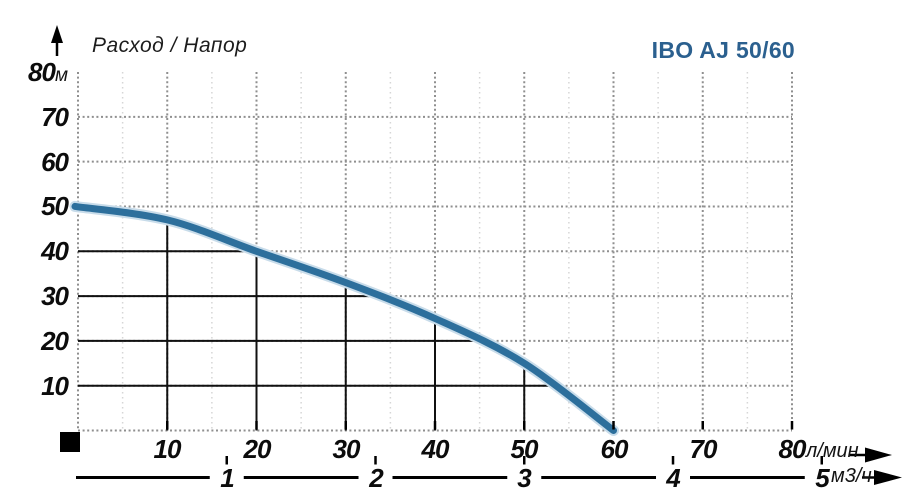 The image size is (915, 501). What do you see at coordinates (257, 449) in the screenshot?
I see `x-tick-label-20: 20` at bounding box center [257, 449].